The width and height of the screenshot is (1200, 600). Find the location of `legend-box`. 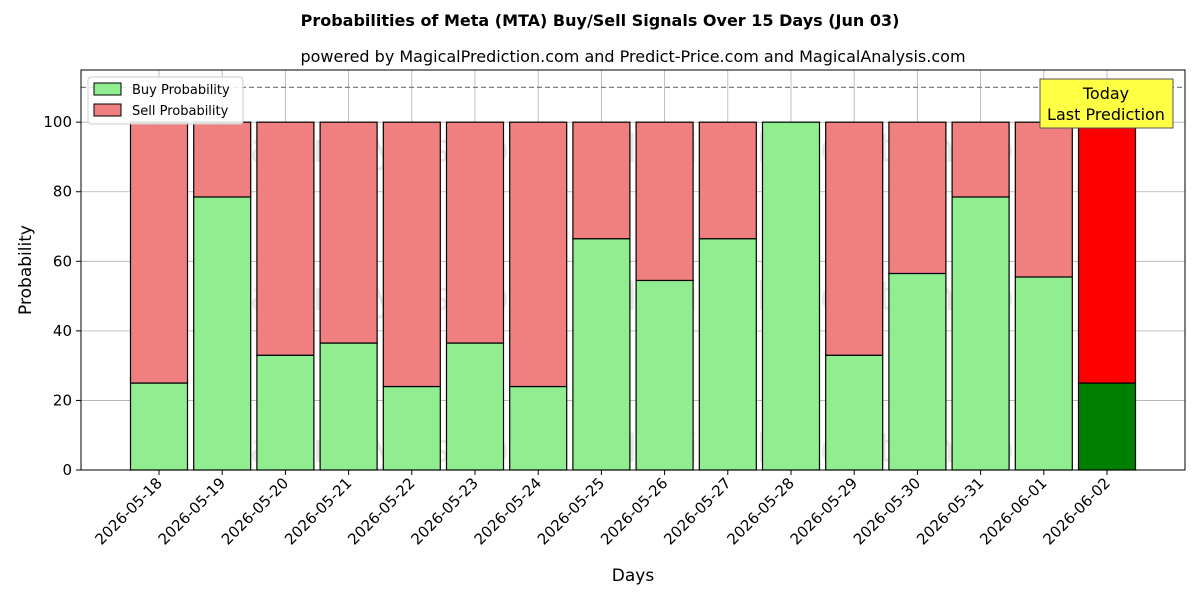

legend-box is located at coordinates (165, 100).